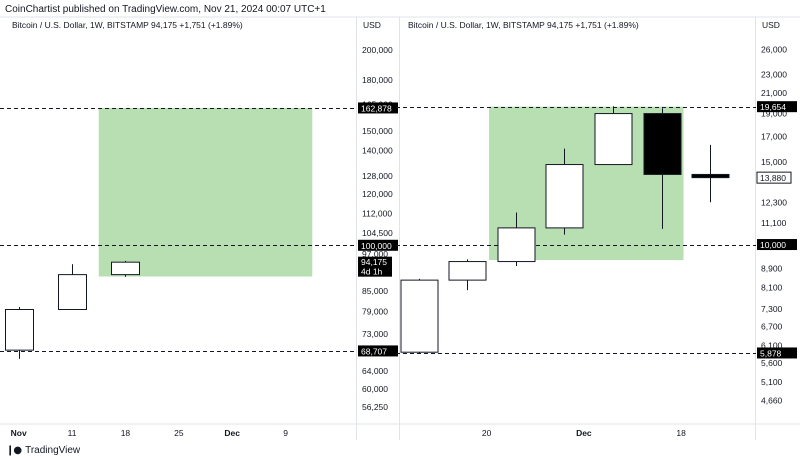 This screenshot has height=460, width=800. I want to click on target-zone-rect, so click(205, 192).